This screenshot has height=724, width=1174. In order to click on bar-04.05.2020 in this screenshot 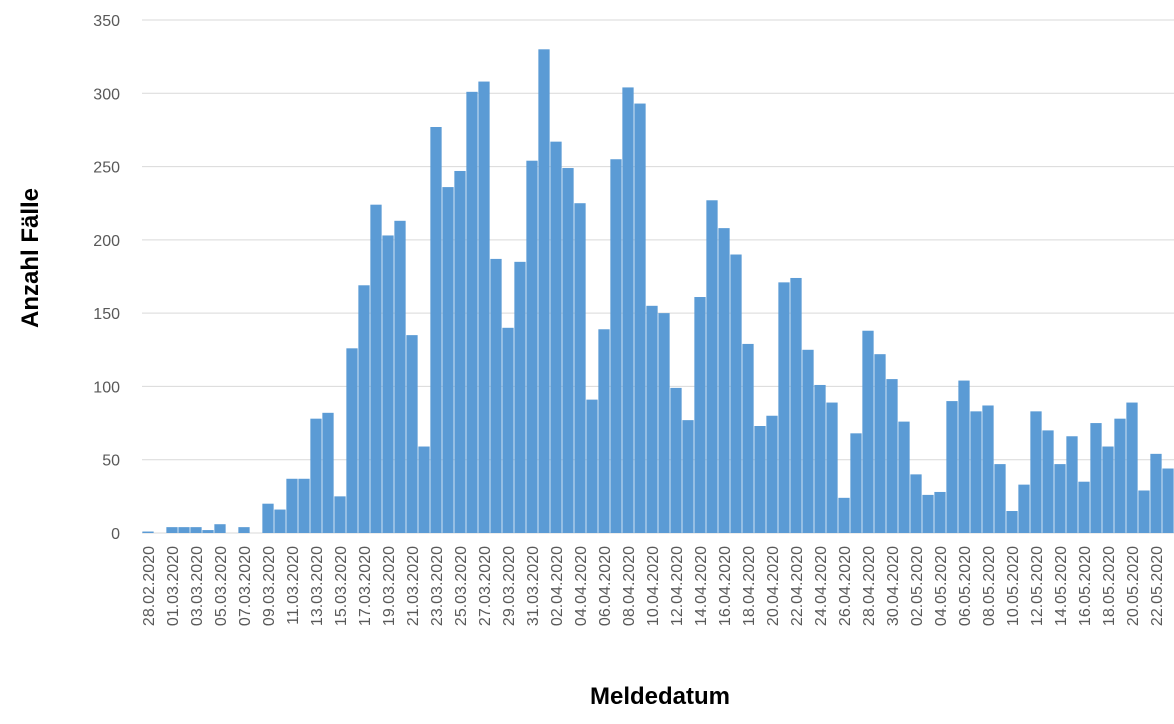, I will do `click(940, 512)`.